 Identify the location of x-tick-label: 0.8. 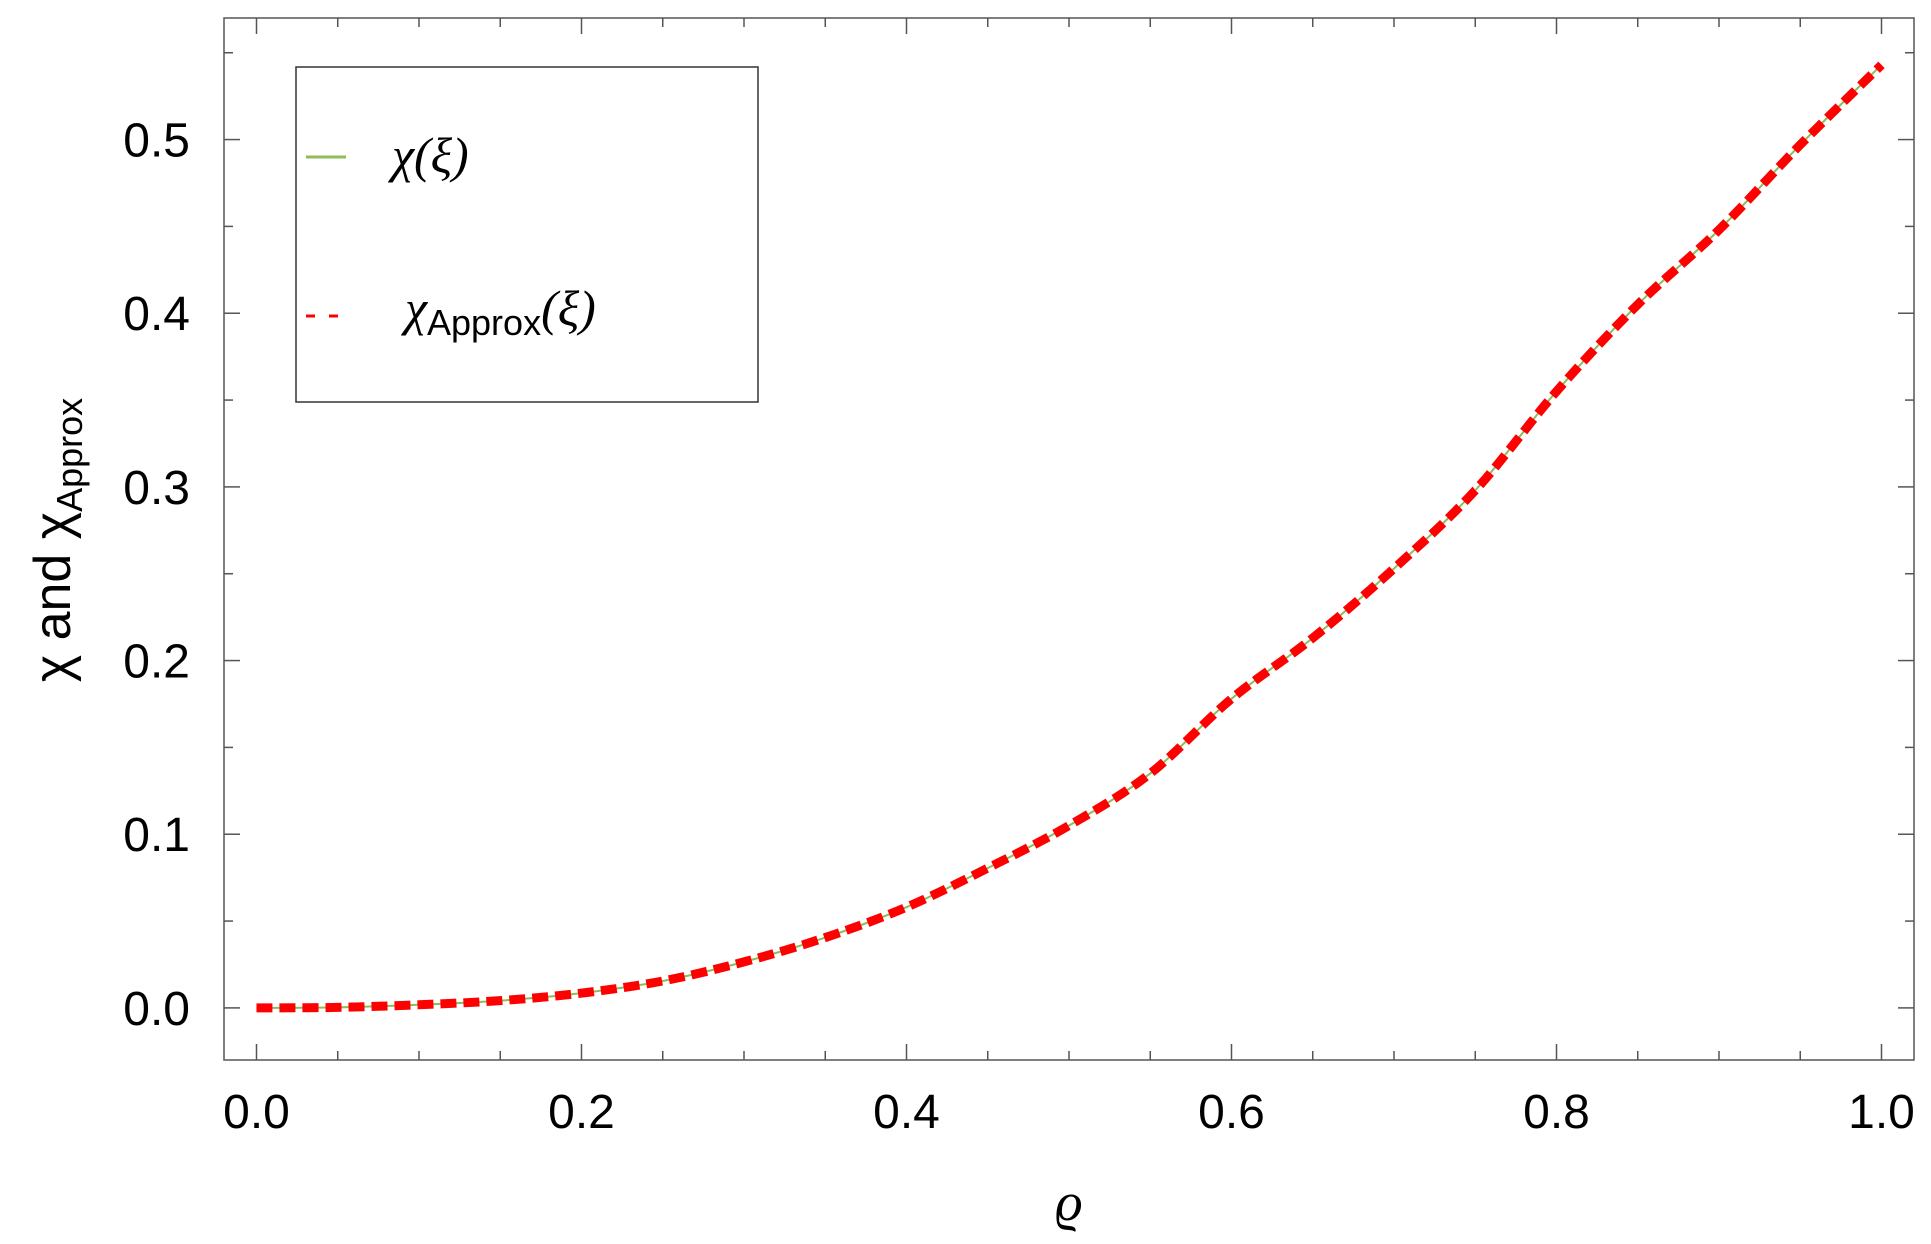
(1556, 1112).